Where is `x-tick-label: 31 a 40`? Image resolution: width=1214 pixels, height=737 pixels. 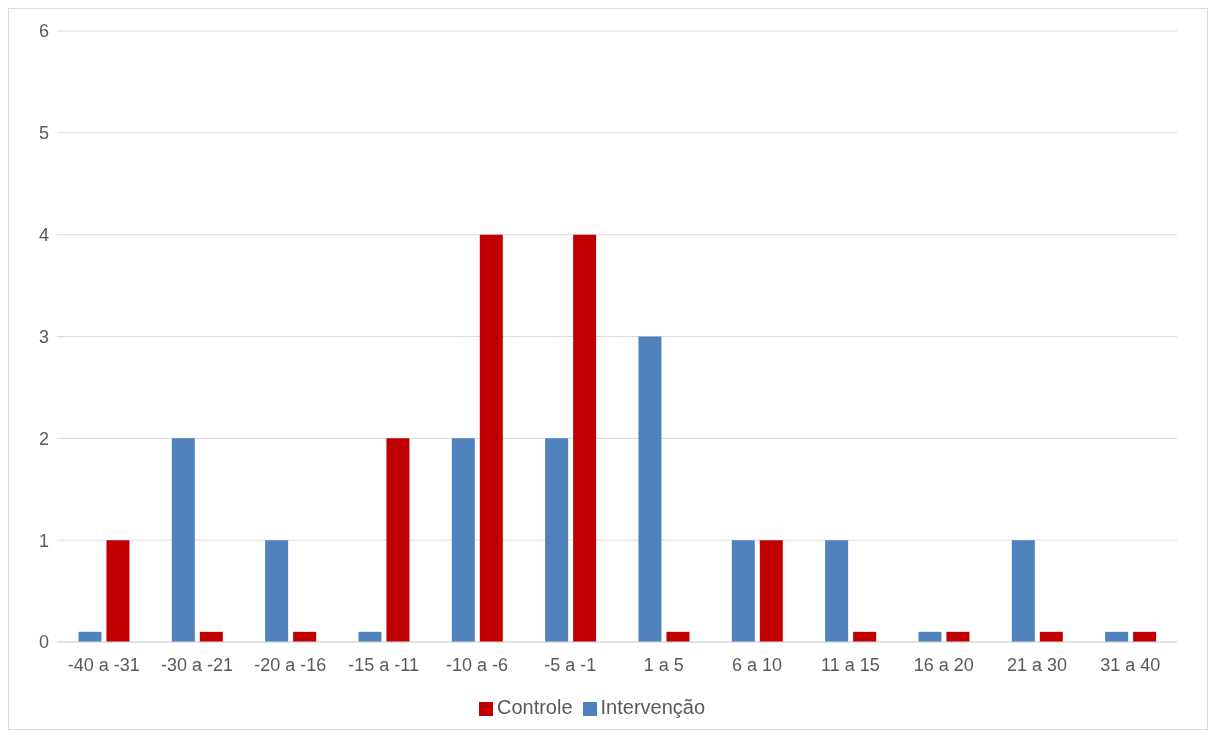 x-tick-label: 31 a 40 is located at coordinates (1130, 664).